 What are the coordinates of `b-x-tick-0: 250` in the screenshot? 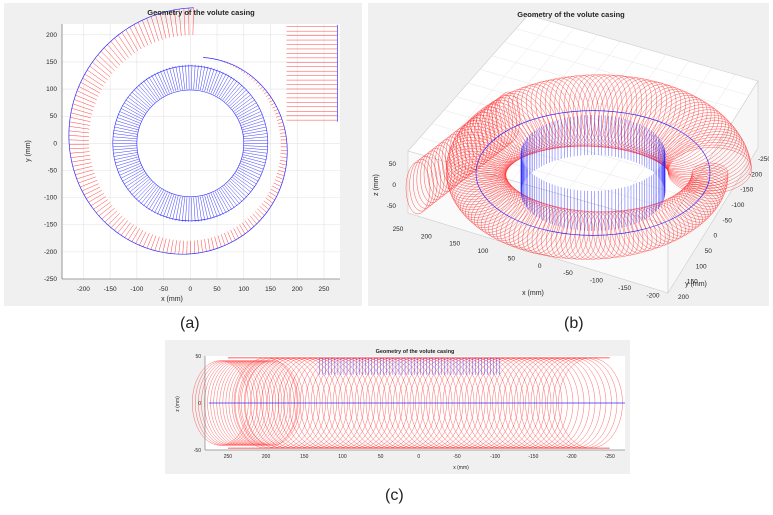 It's located at (398, 229).